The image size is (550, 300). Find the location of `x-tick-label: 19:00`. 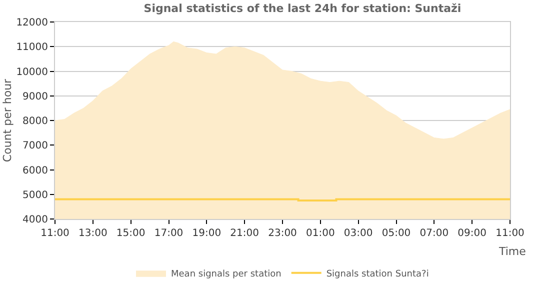

x-tick-label: 19:00 is located at coordinates (207, 233).